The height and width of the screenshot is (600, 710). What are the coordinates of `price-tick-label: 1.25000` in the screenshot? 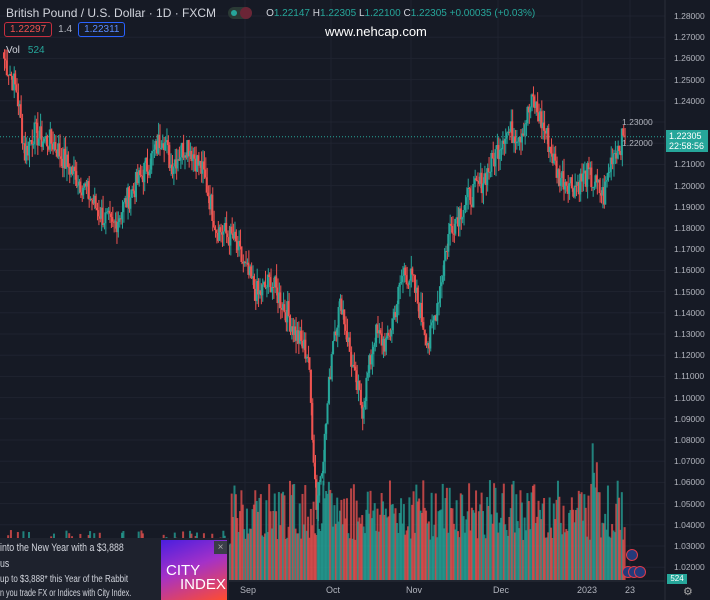 It's located at (689, 79).